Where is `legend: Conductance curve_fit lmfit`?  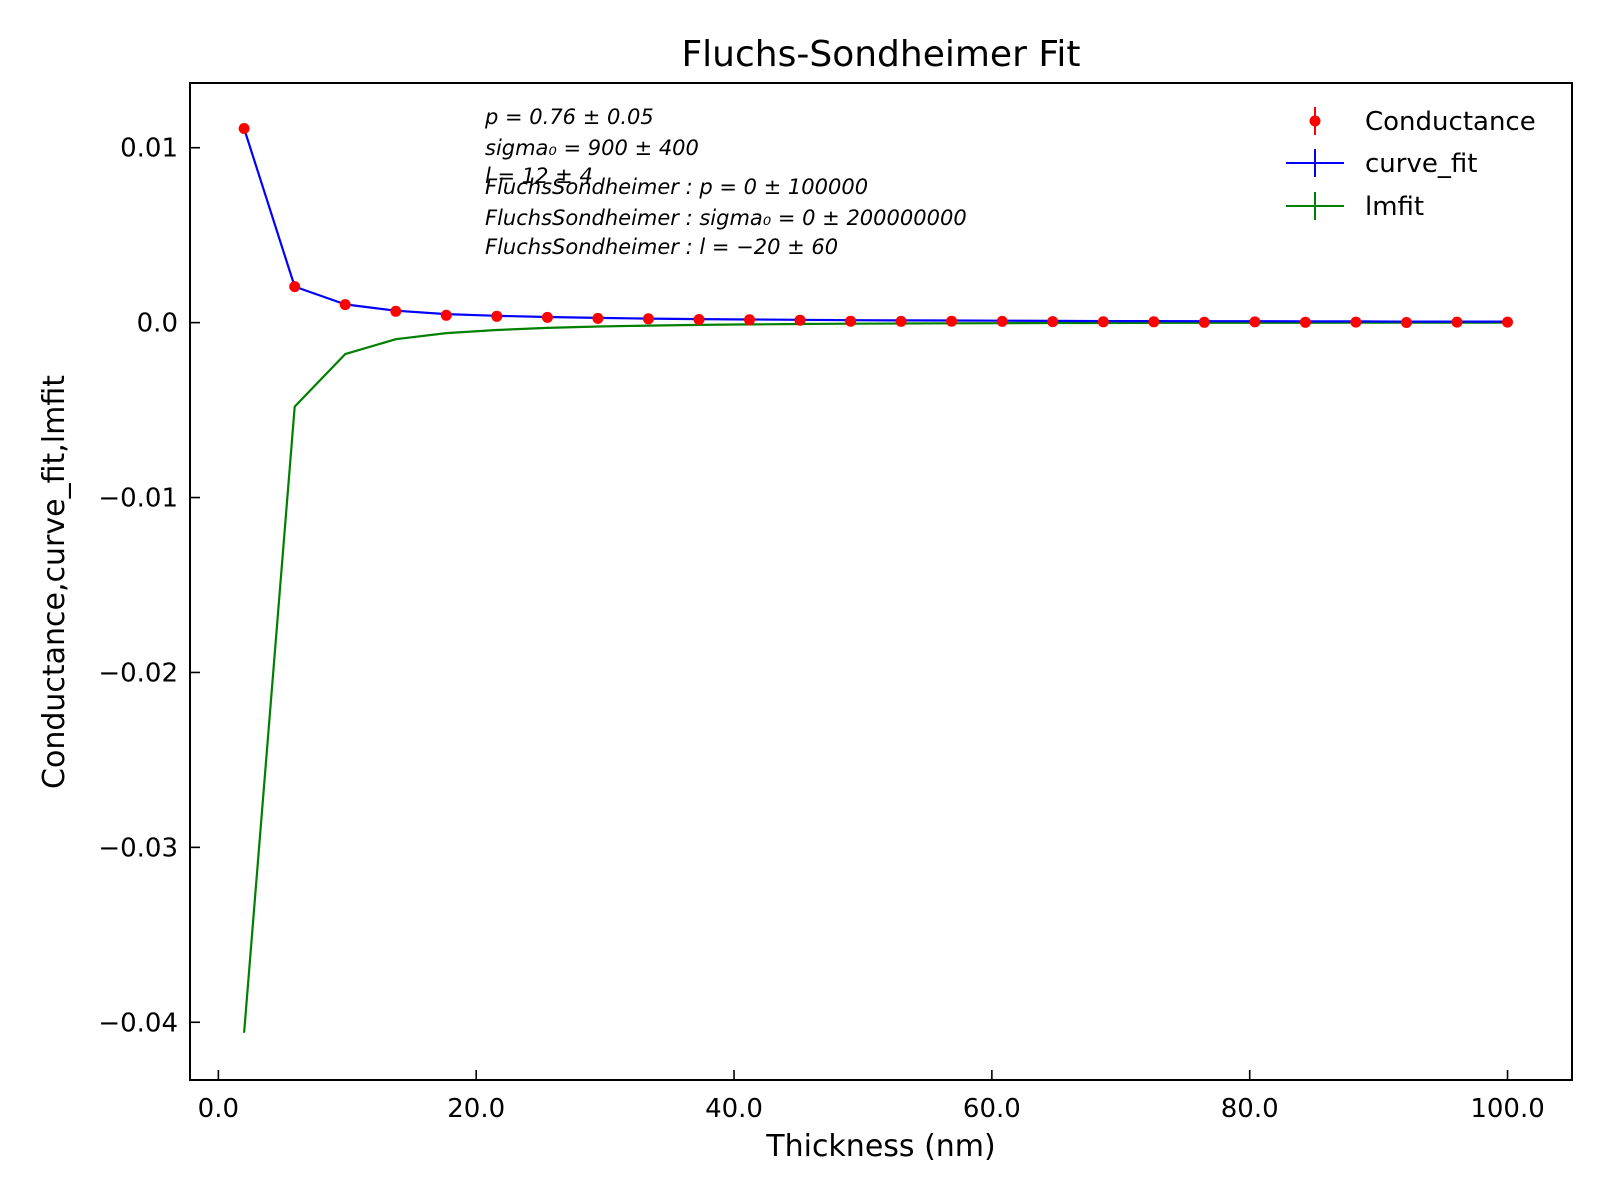 legend: Conductance curve_fit lmfit is located at coordinates (1411, 164).